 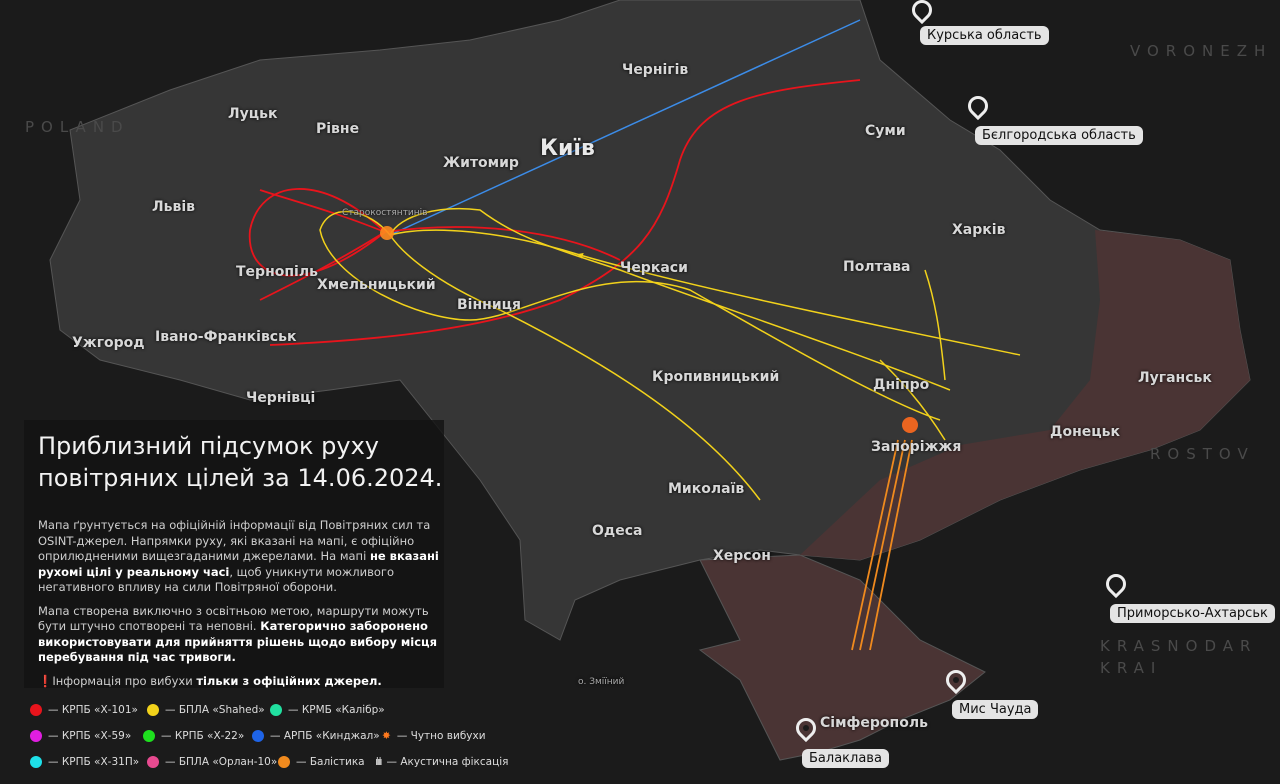 I want to click on city-label: Сімферополь, so click(x=874, y=723).